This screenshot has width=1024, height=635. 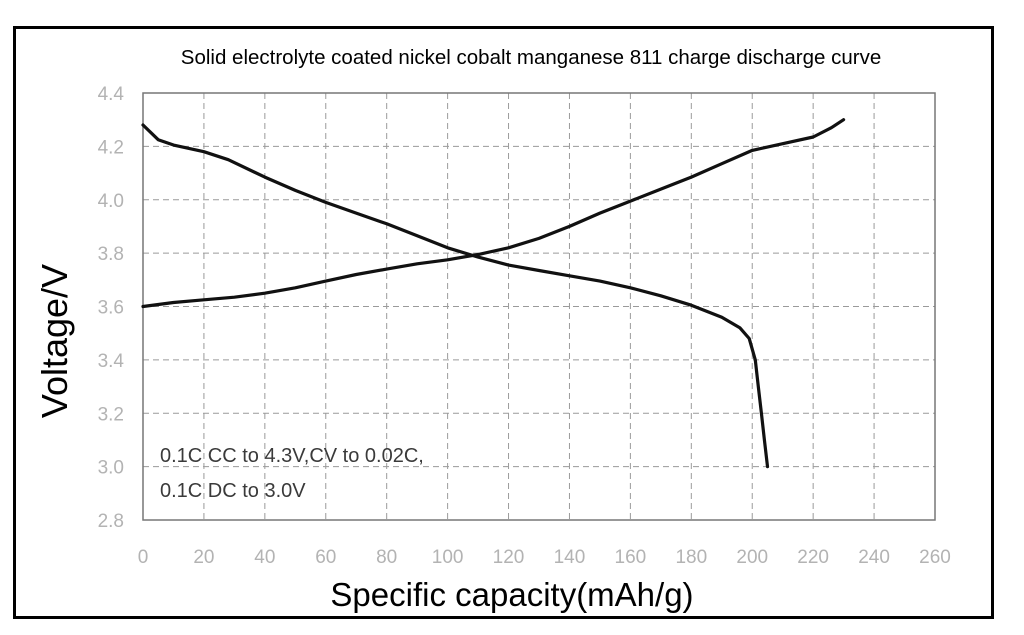 I want to click on annotation-line-1: 0.1C CC to 4.3V,CV to 0.02C,, so click(x=292, y=456).